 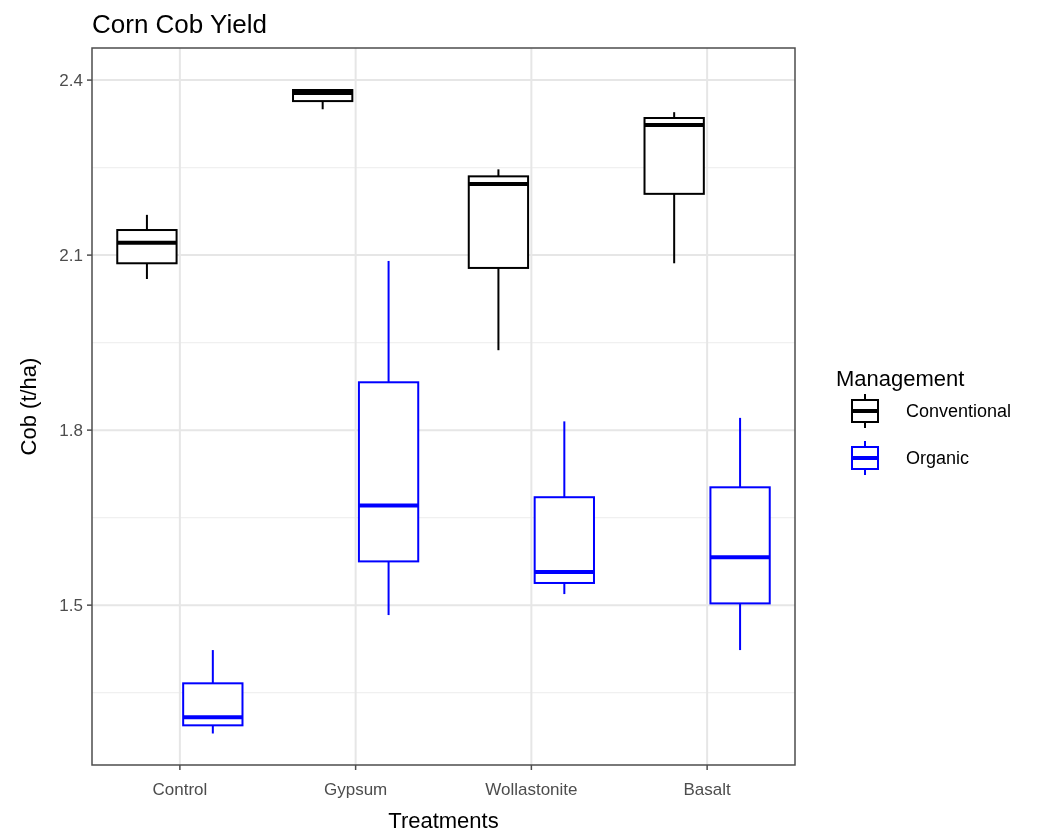 I want to click on y-tick-label: 1.5, so click(x=71, y=606).